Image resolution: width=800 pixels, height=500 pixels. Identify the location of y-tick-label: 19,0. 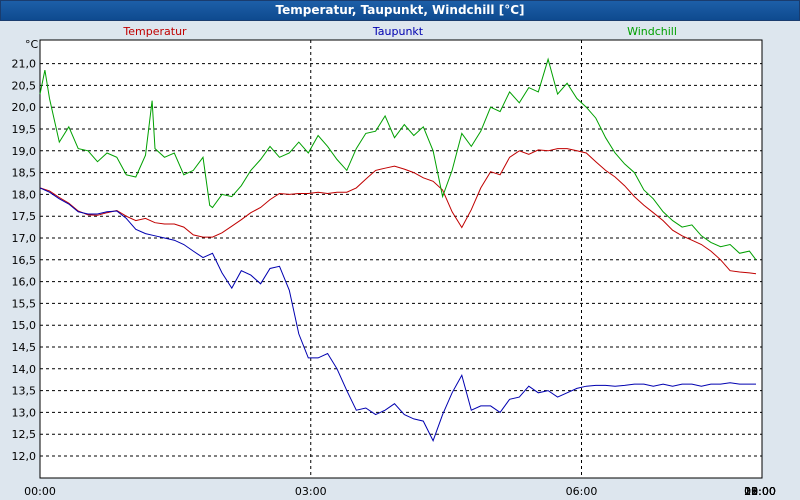
(24, 151).